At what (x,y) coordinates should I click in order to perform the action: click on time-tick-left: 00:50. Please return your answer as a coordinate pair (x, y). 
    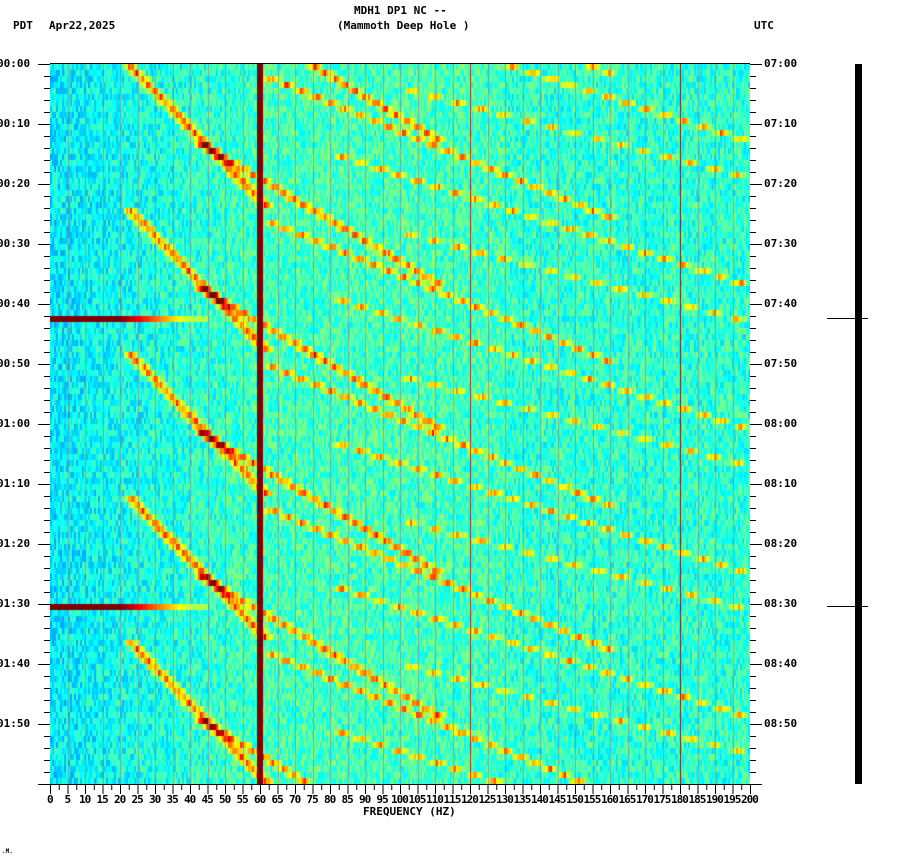
    Looking at the image, I should click on (15, 363).